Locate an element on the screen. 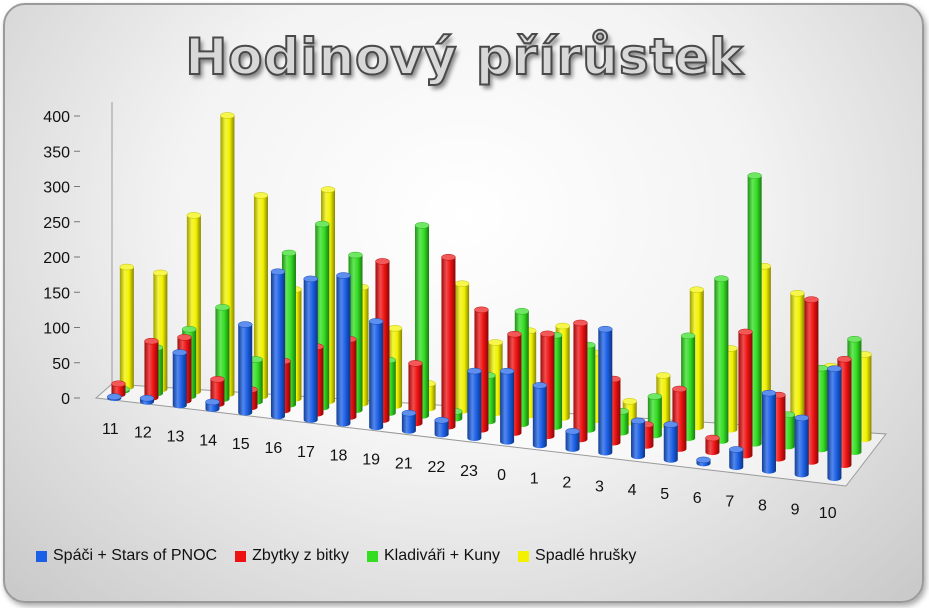  y-tick-label: 200 is located at coordinates (56, 258).